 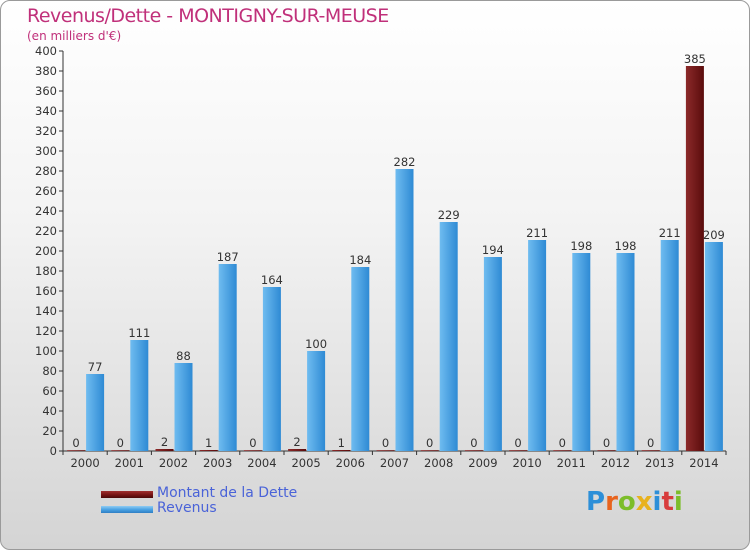 What do you see at coordinates (46, 171) in the screenshot?
I see `y-tick-label: 280` at bounding box center [46, 171].